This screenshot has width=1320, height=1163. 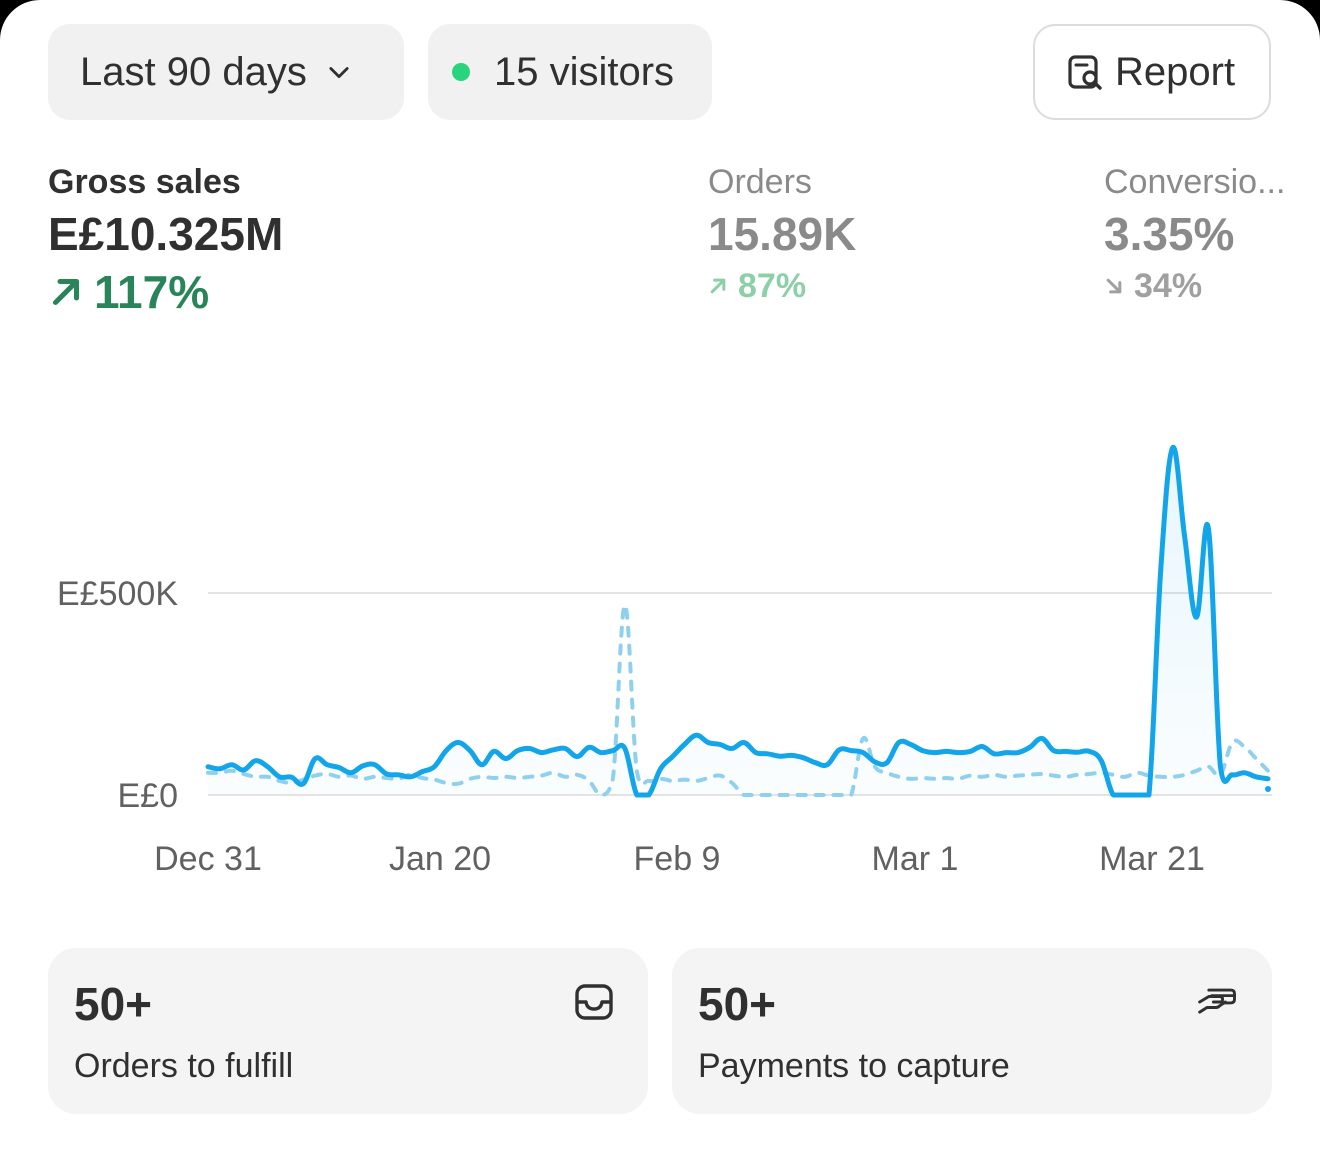 I want to click on arrow-down-right-icon, so click(x=1114, y=286).